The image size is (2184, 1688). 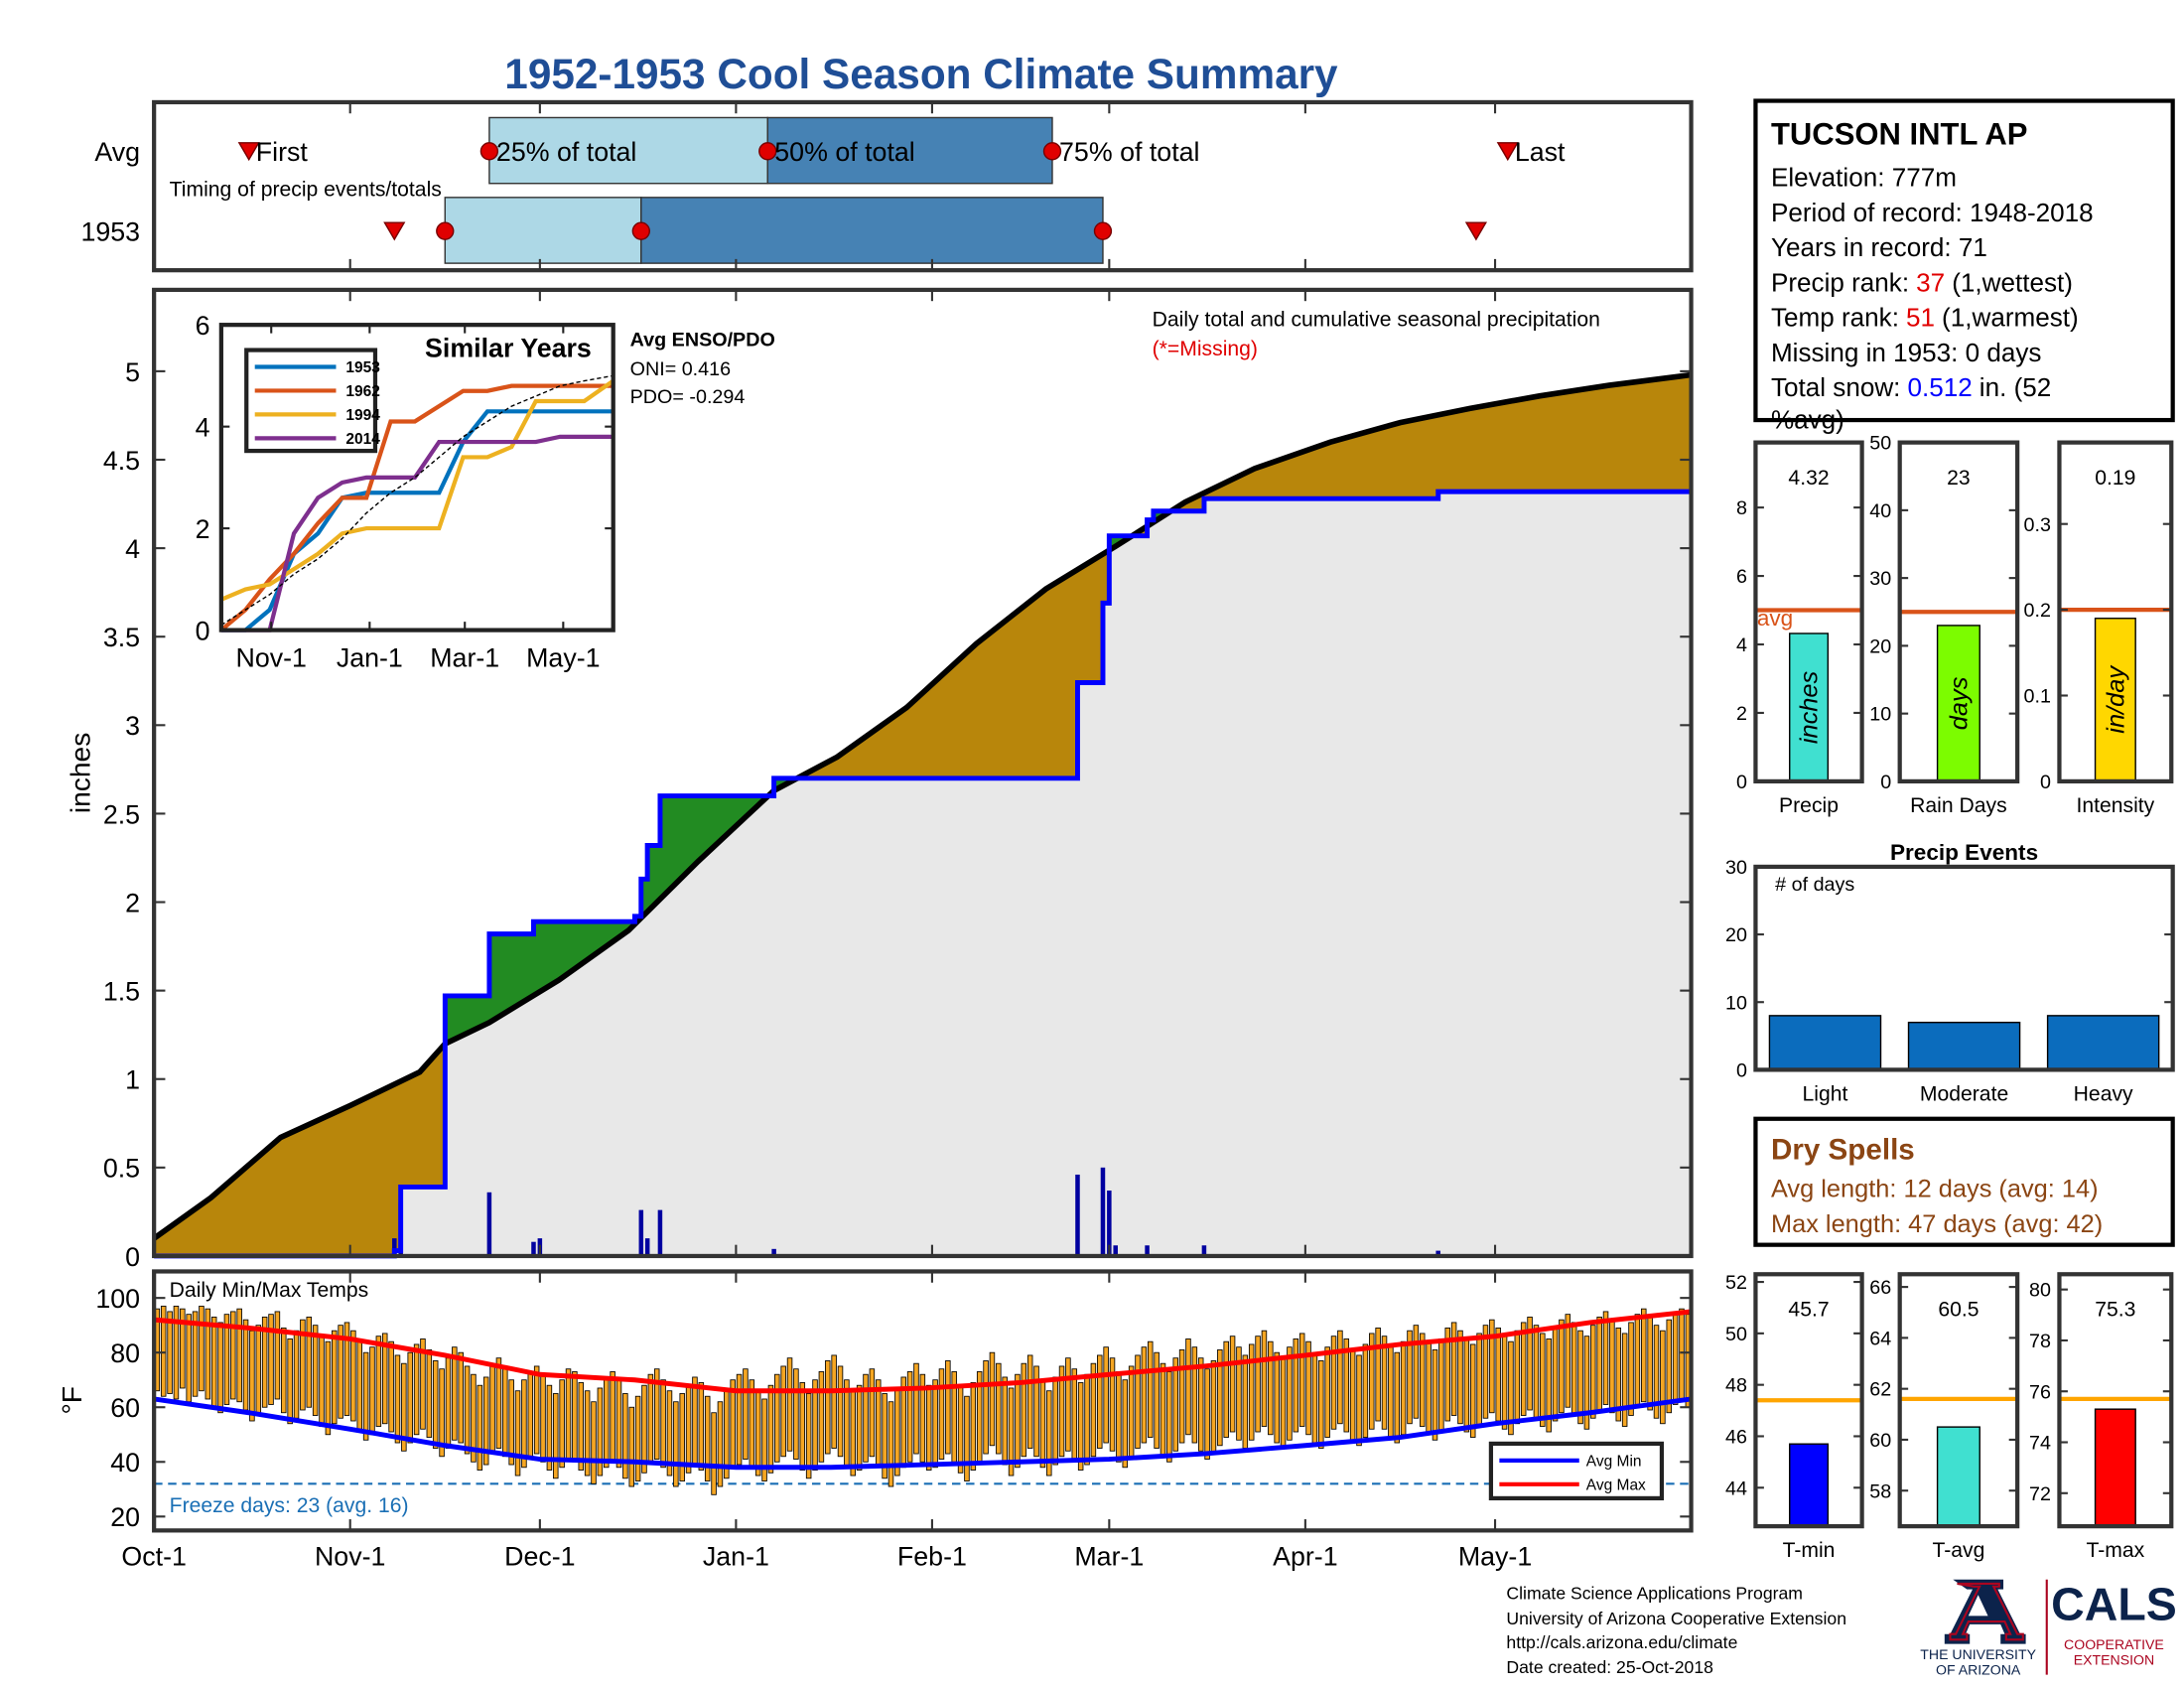 I want to click on y-tick-label: 64, so click(x=1880, y=1338).